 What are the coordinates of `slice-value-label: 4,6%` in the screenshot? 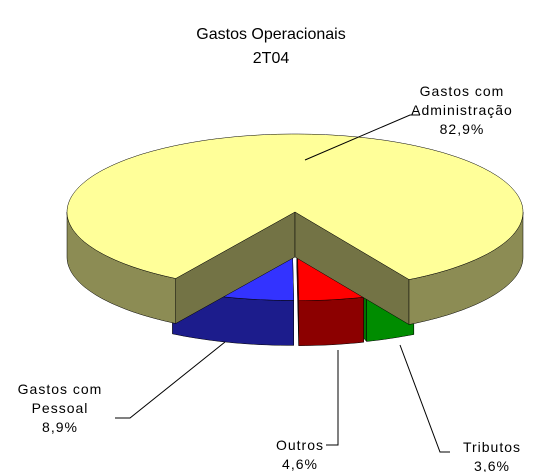 It's located at (300, 464).